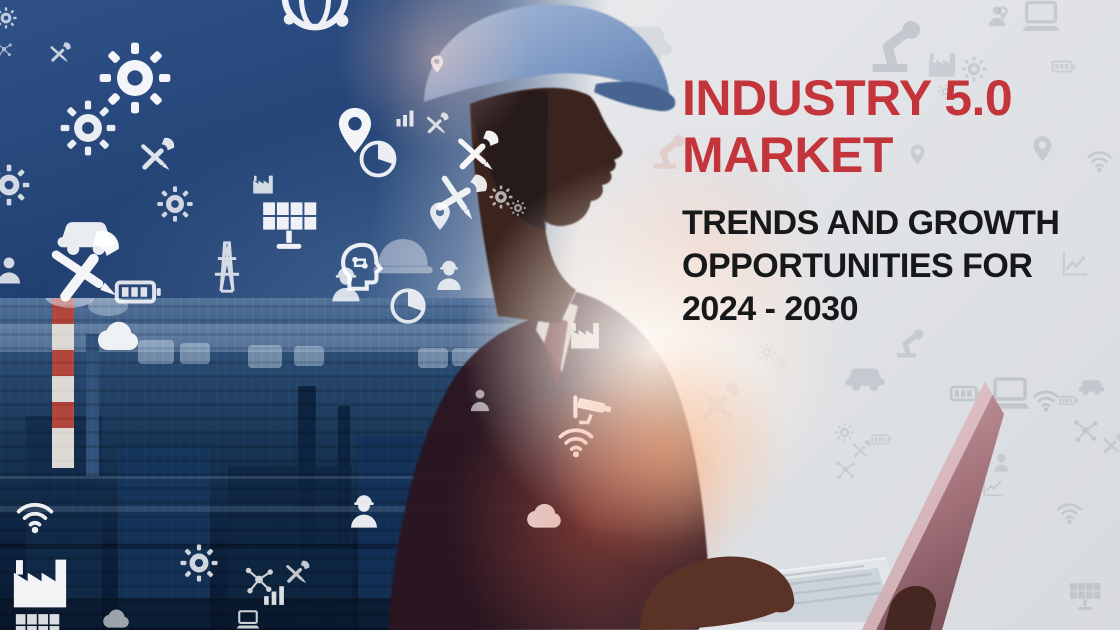  I want to click on laptop-lid-edge, so click(927, 506).